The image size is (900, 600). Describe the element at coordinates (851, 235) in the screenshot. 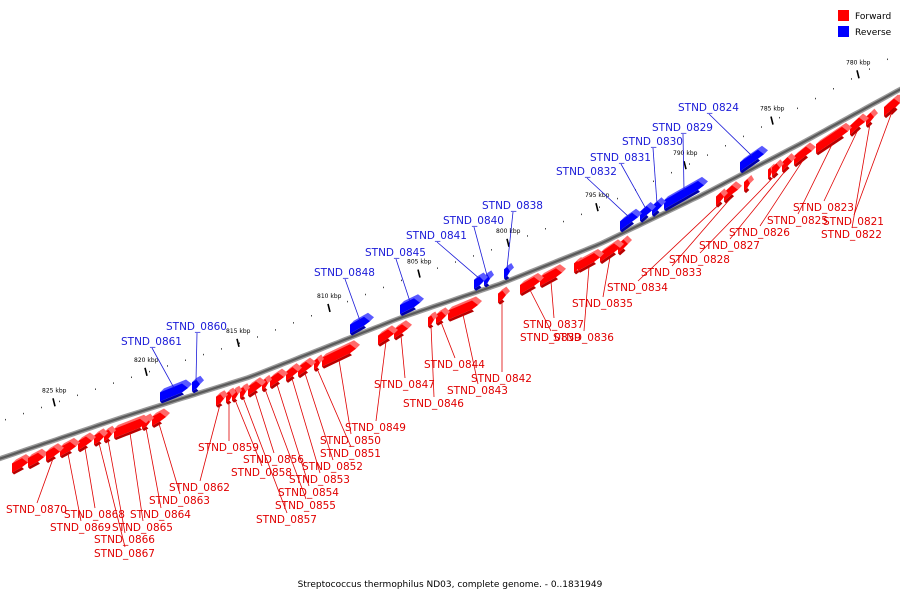

I see `gene-label: STND_0822` at that location.